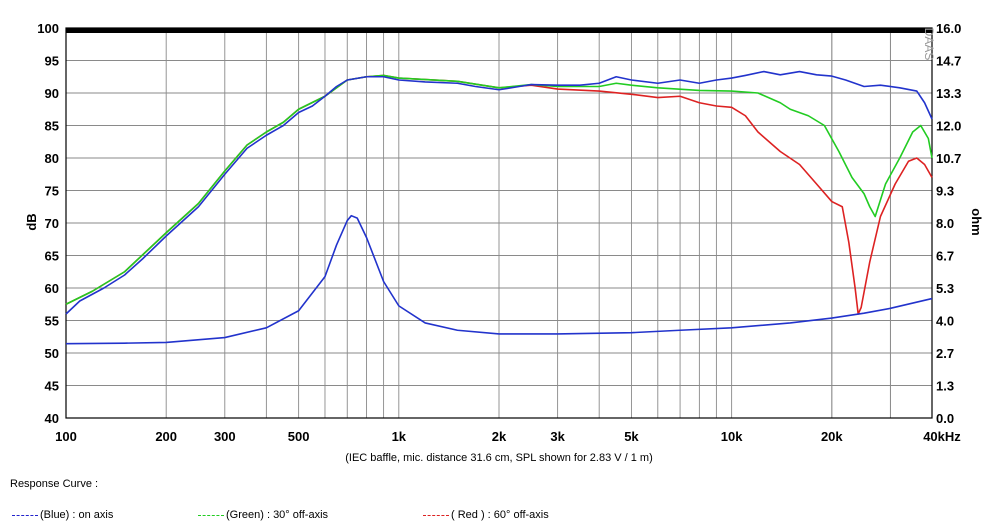 The image size is (1000, 530). What do you see at coordinates (52, 191) in the screenshot?
I see `y-tick-label: 75` at bounding box center [52, 191].